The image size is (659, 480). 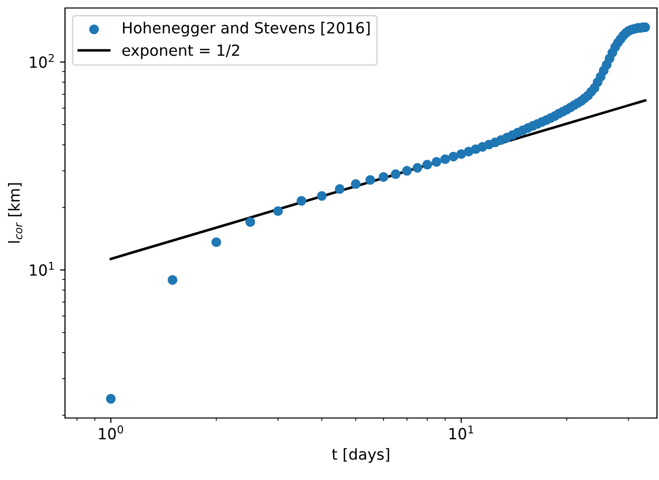 I want to click on x-tick-label: 10$^{0}$, so click(x=111, y=432).